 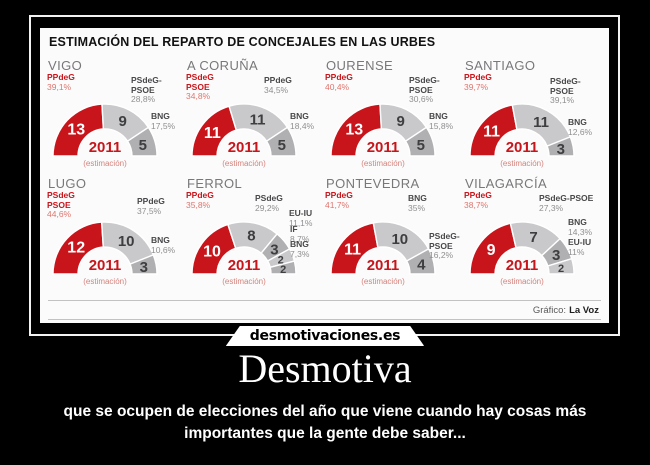 I want to click on party-percentage: 40,4%, so click(x=337, y=86).